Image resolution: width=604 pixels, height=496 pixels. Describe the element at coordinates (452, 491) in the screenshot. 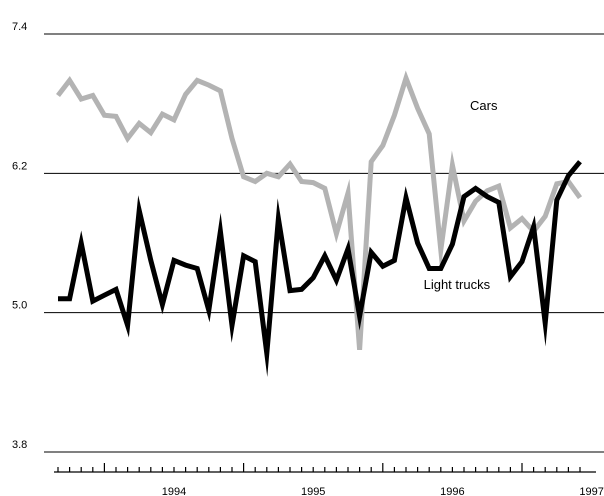

I see `x-tick-label-1996: 1996` at that location.